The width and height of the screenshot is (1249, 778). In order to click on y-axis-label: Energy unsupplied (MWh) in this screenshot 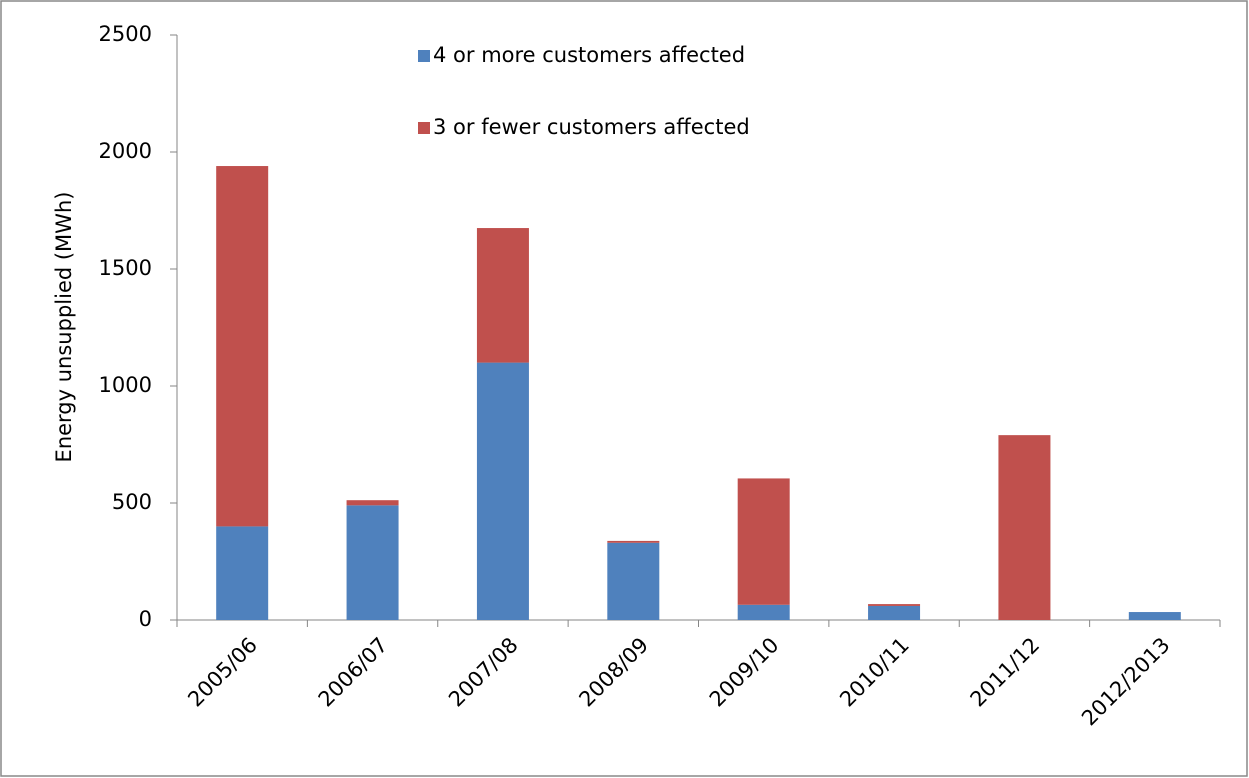, I will do `click(64, 327)`.